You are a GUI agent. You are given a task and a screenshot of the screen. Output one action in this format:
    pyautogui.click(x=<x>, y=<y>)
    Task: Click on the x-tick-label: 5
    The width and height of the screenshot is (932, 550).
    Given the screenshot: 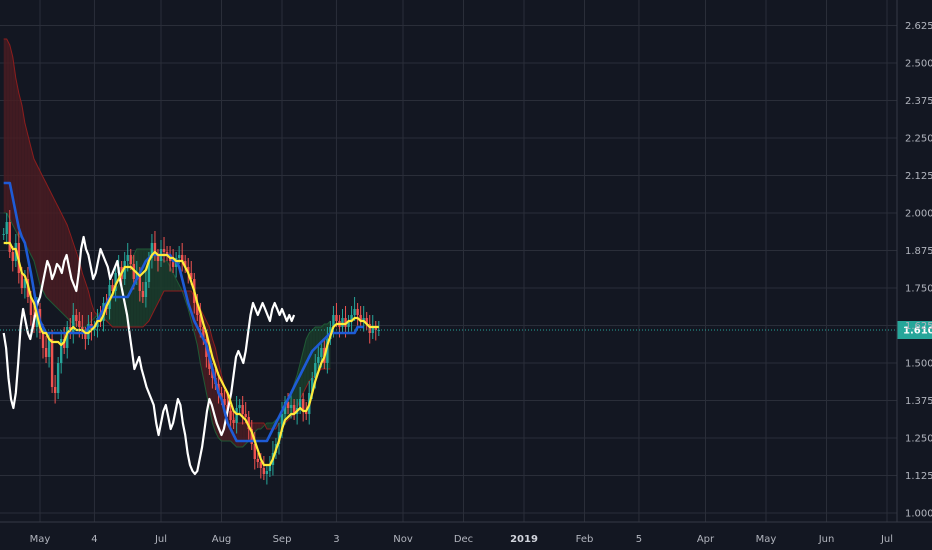 What is the action you would take?
    pyautogui.click(x=639, y=539)
    